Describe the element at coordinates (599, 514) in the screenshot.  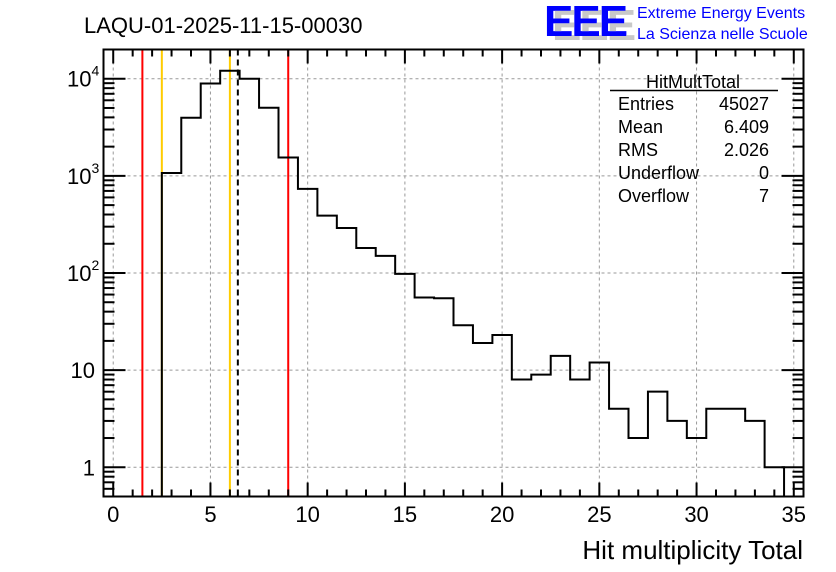
I see `x-tick-label: 25` at that location.